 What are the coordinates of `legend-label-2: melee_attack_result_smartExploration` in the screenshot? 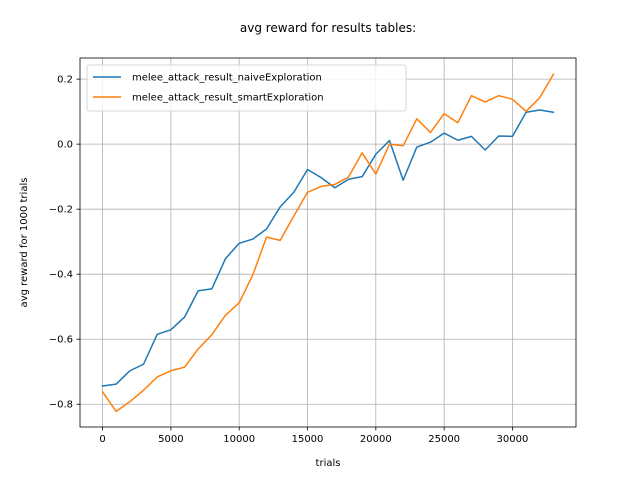 It's located at (228, 98).